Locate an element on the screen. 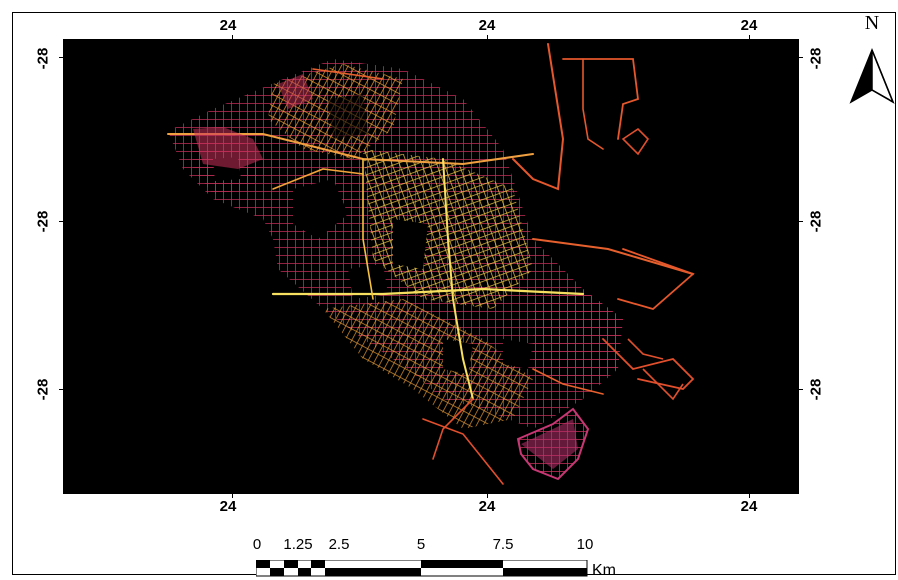 The height and width of the screenshot is (580, 898). scale-label: 1.25 is located at coordinates (298, 544).